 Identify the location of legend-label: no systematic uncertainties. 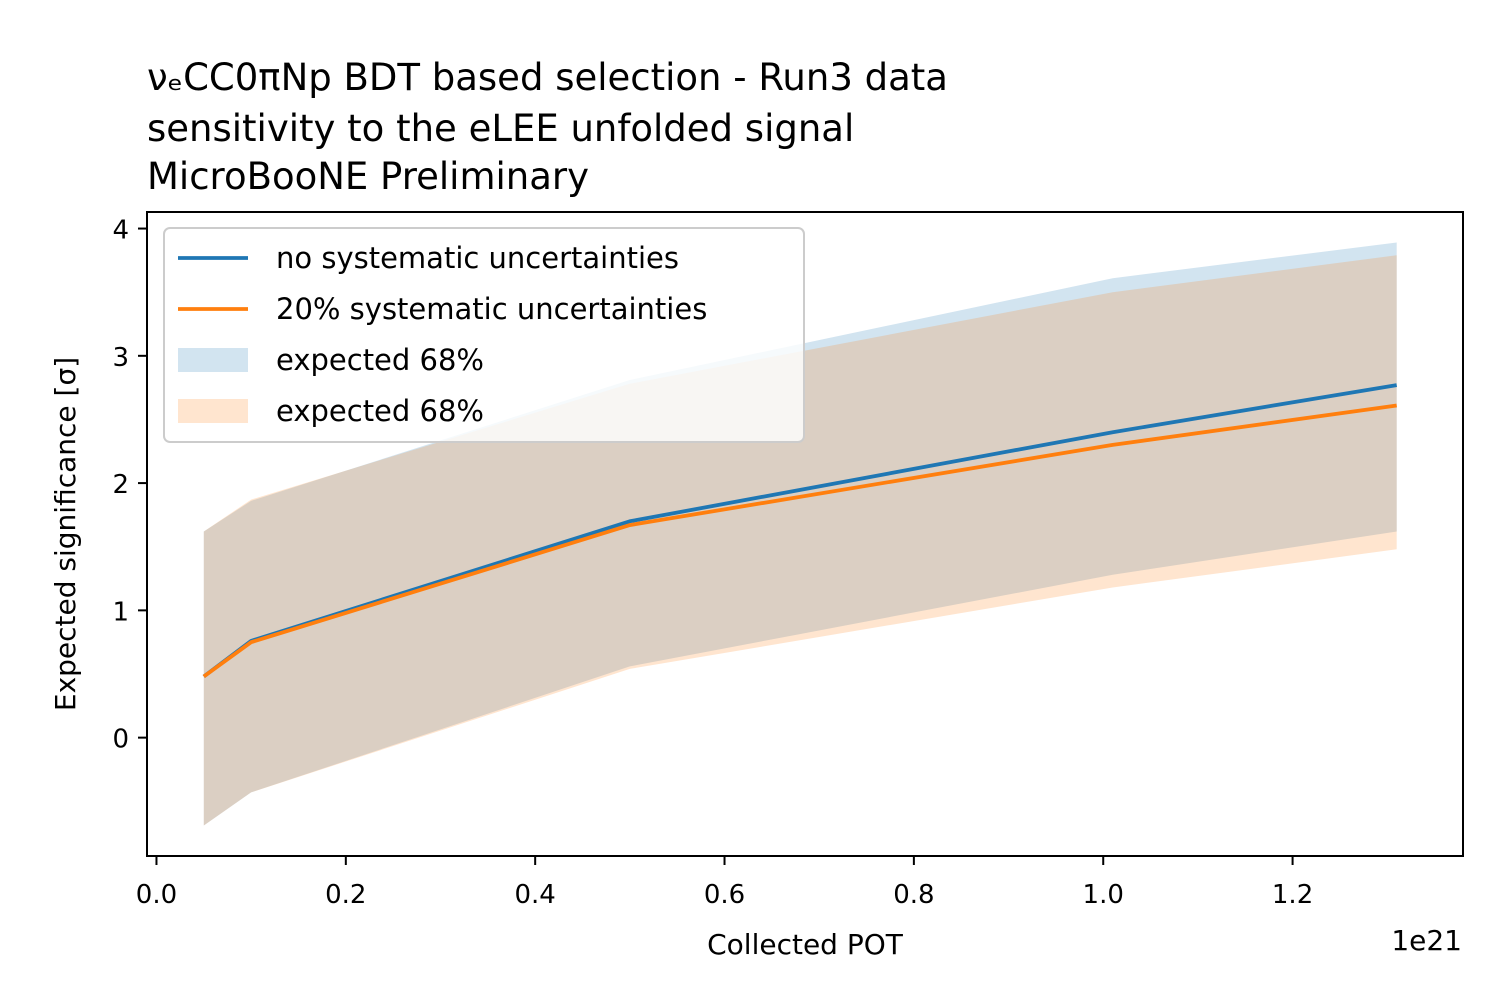
(477, 258).